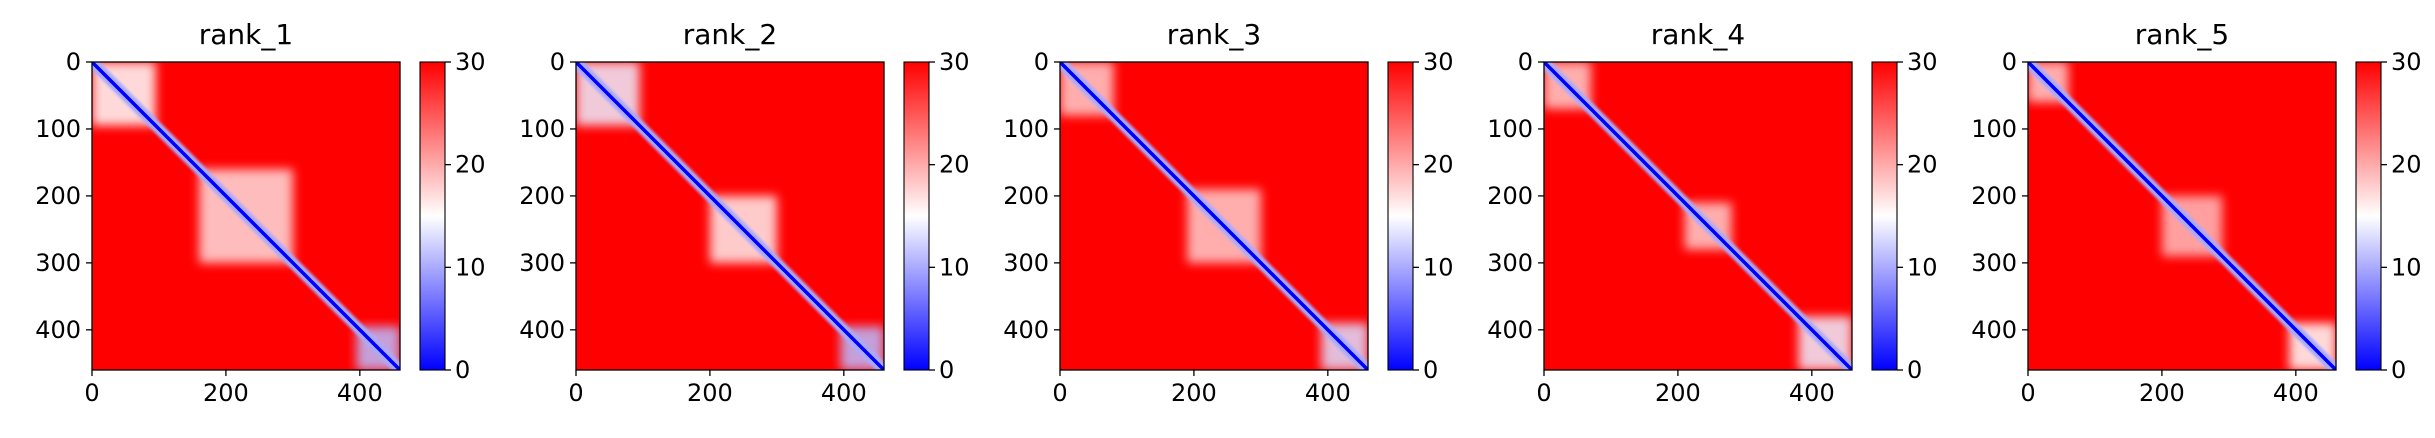 This screenshot has height=438, width=2435. I want to click on panel-title: rank_1, so click(246, 34).